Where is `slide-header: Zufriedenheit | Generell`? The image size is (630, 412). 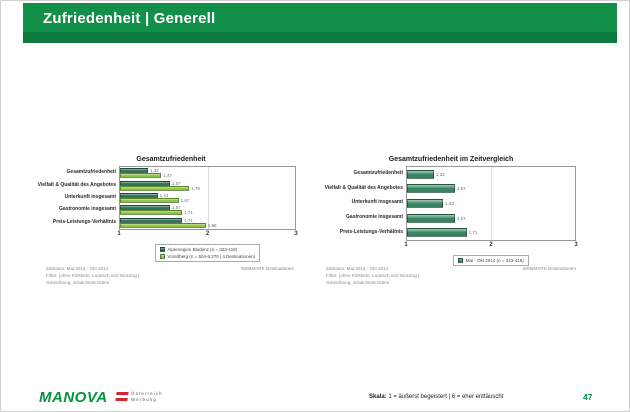
slide-header: Zufriedenheit | Generell is located at coordinates (320, 23).